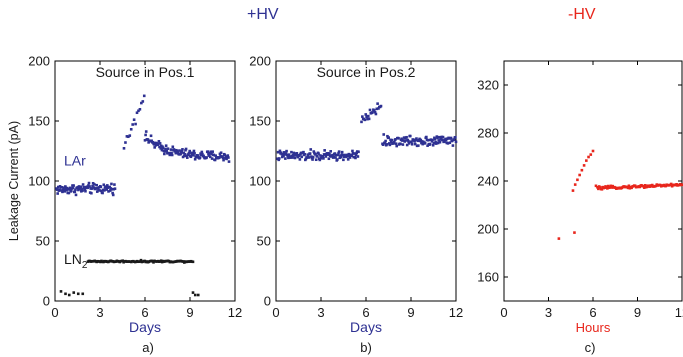 This screenshot has height=357, width=683. Describe the element at coordinates (14, 181) in the screenshot. I see `y-axis-label: Leakage Current (pA)` at that location.